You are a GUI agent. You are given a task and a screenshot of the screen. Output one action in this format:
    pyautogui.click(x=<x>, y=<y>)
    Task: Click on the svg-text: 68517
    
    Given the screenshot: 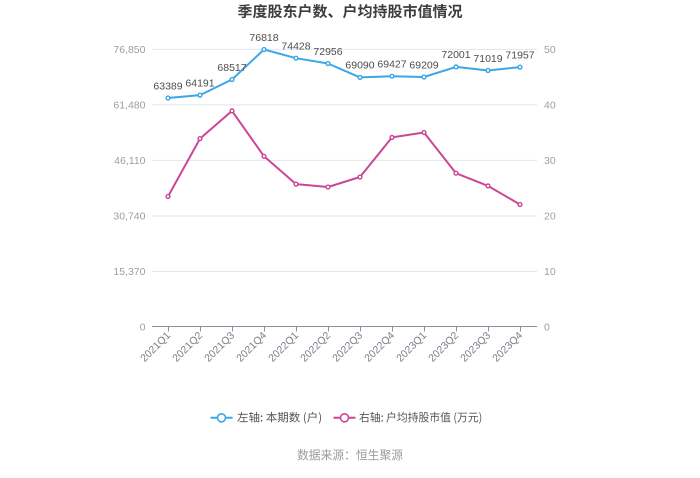 What is the action you would take?
    pyautogui.click(x=231, y=68)
    